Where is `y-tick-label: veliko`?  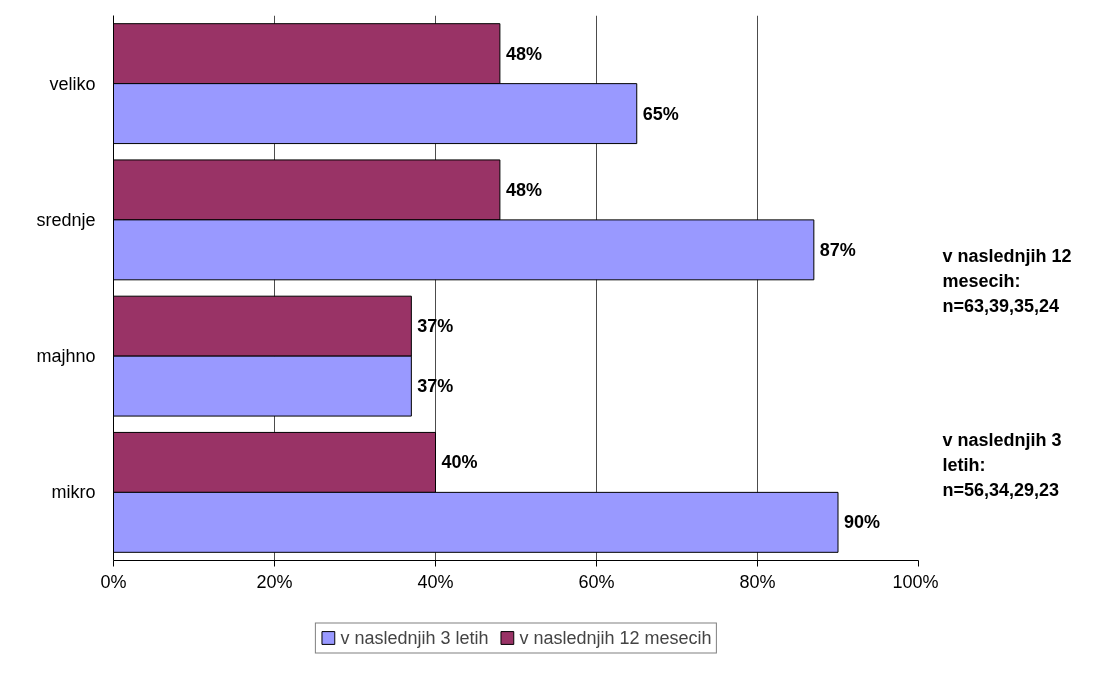 y-tick-label: veliko is located at coordinates (72, 83).